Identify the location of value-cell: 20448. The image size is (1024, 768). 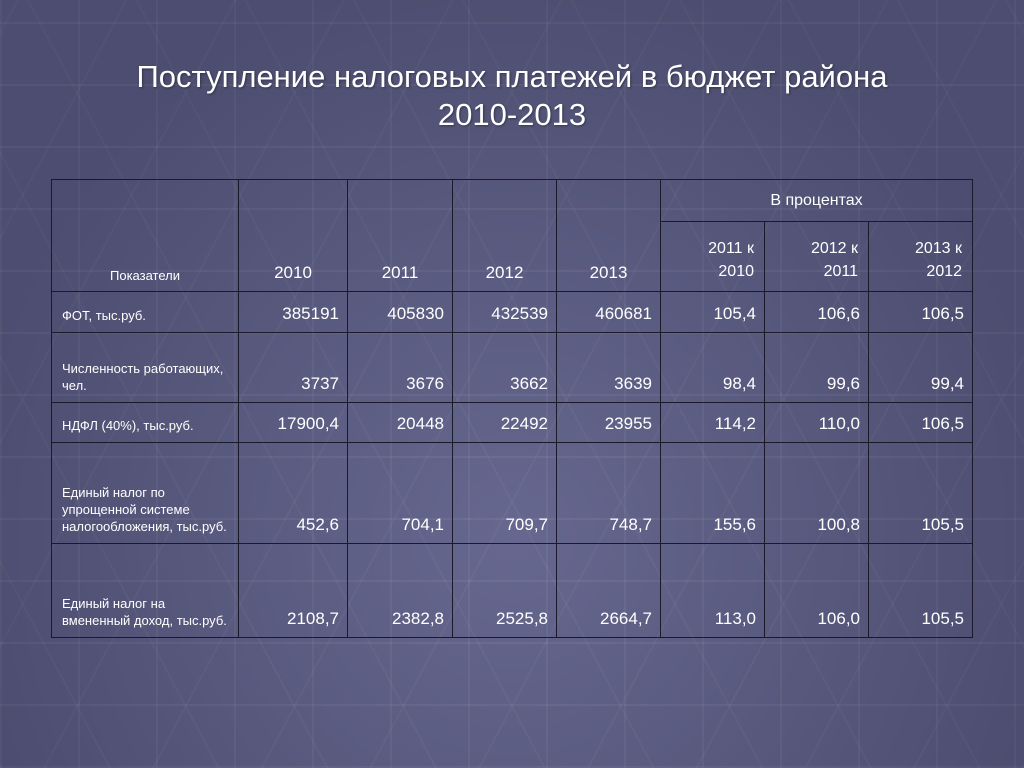
(400, 422).